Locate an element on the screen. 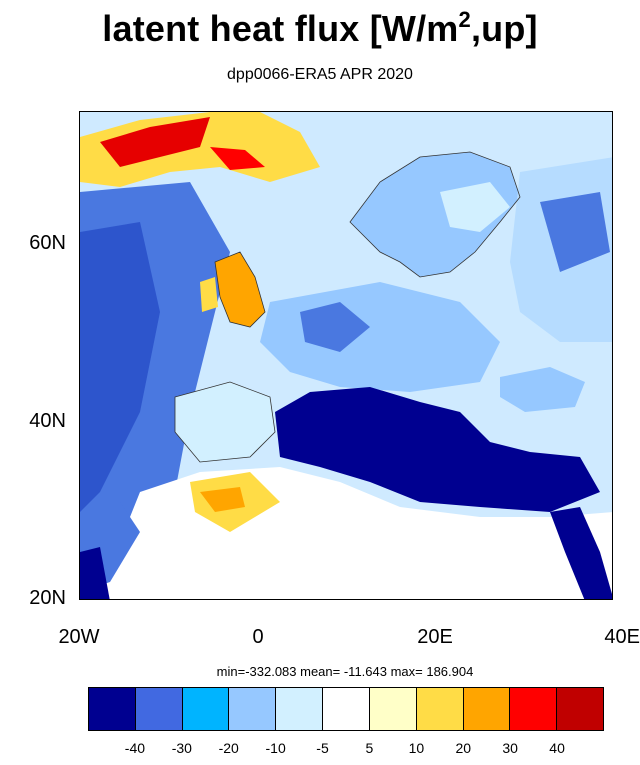 The image size is (640, 765). northwest-africa-strong is located at coordinates (222, 499).